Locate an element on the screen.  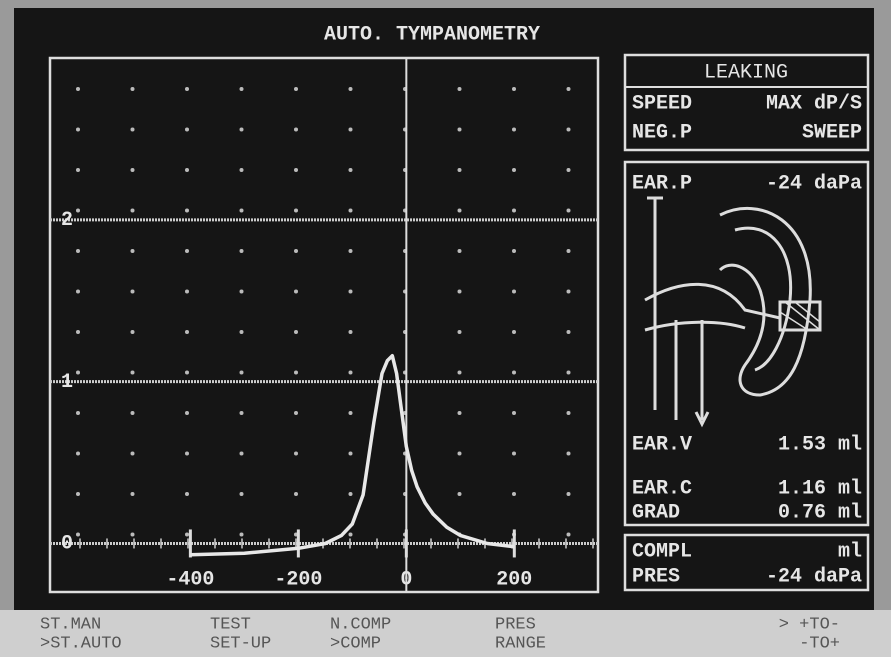
peak-panel is located at coordinates (746, 562).